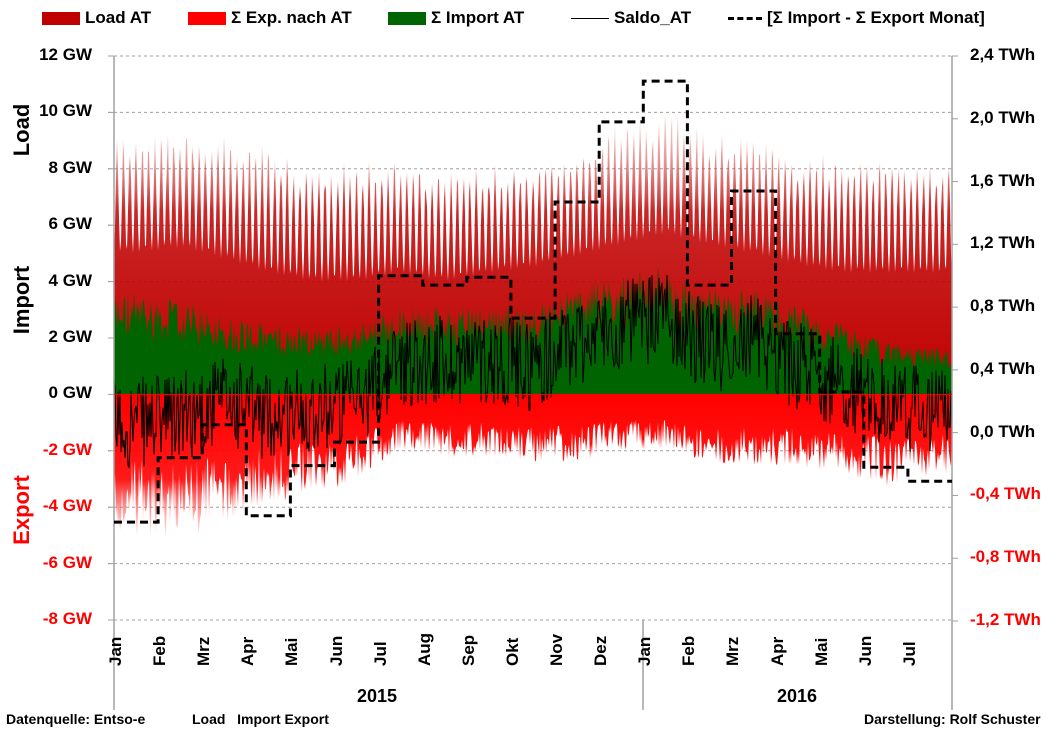  Describe the element at coordinates (797, 696) in the screenshot. I see `year-label-2016: 2016` at that location.